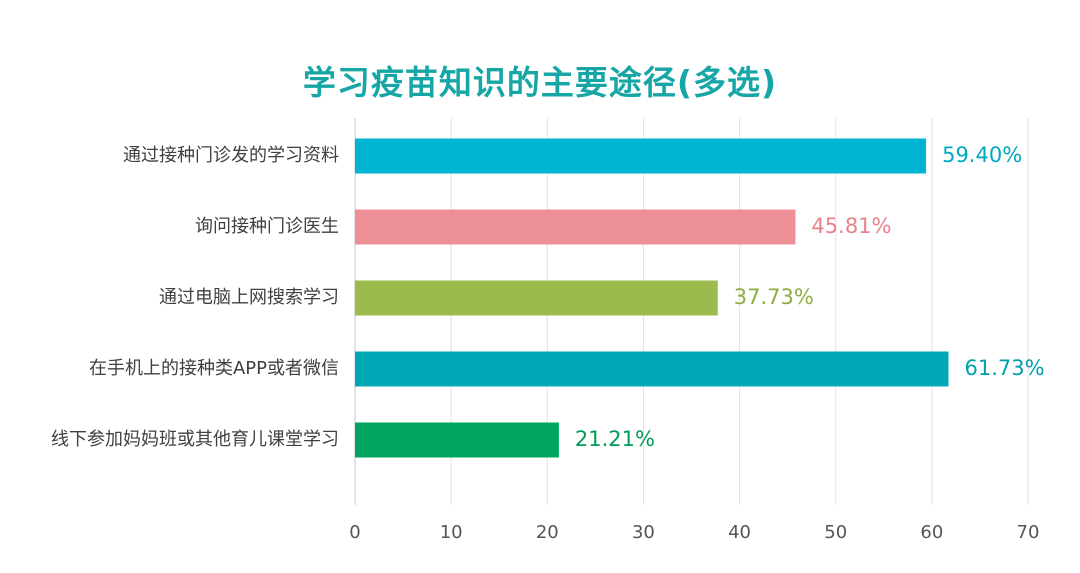 This screenshot has height=573, width=1080. What do you see at coordinates (982, 155) in the screenshot?
I see `data-label: 59.40%` at bounding box center [982, 155].